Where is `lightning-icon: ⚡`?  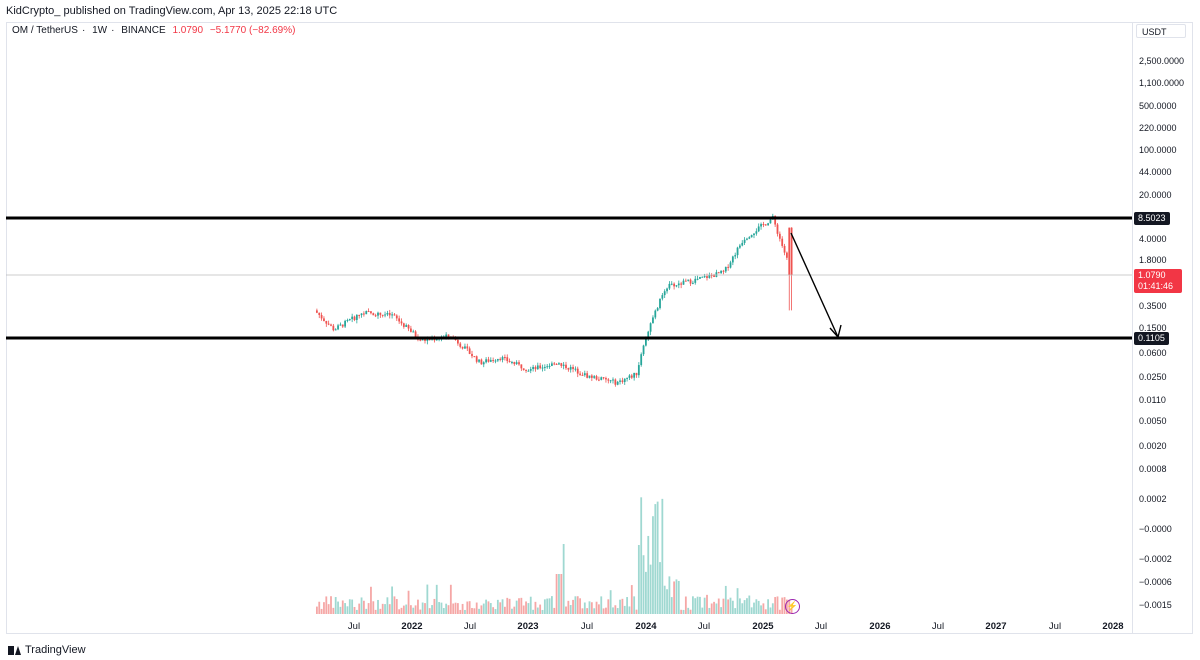 lightning-icon: ⚡ is located at coordinates (792, 606).